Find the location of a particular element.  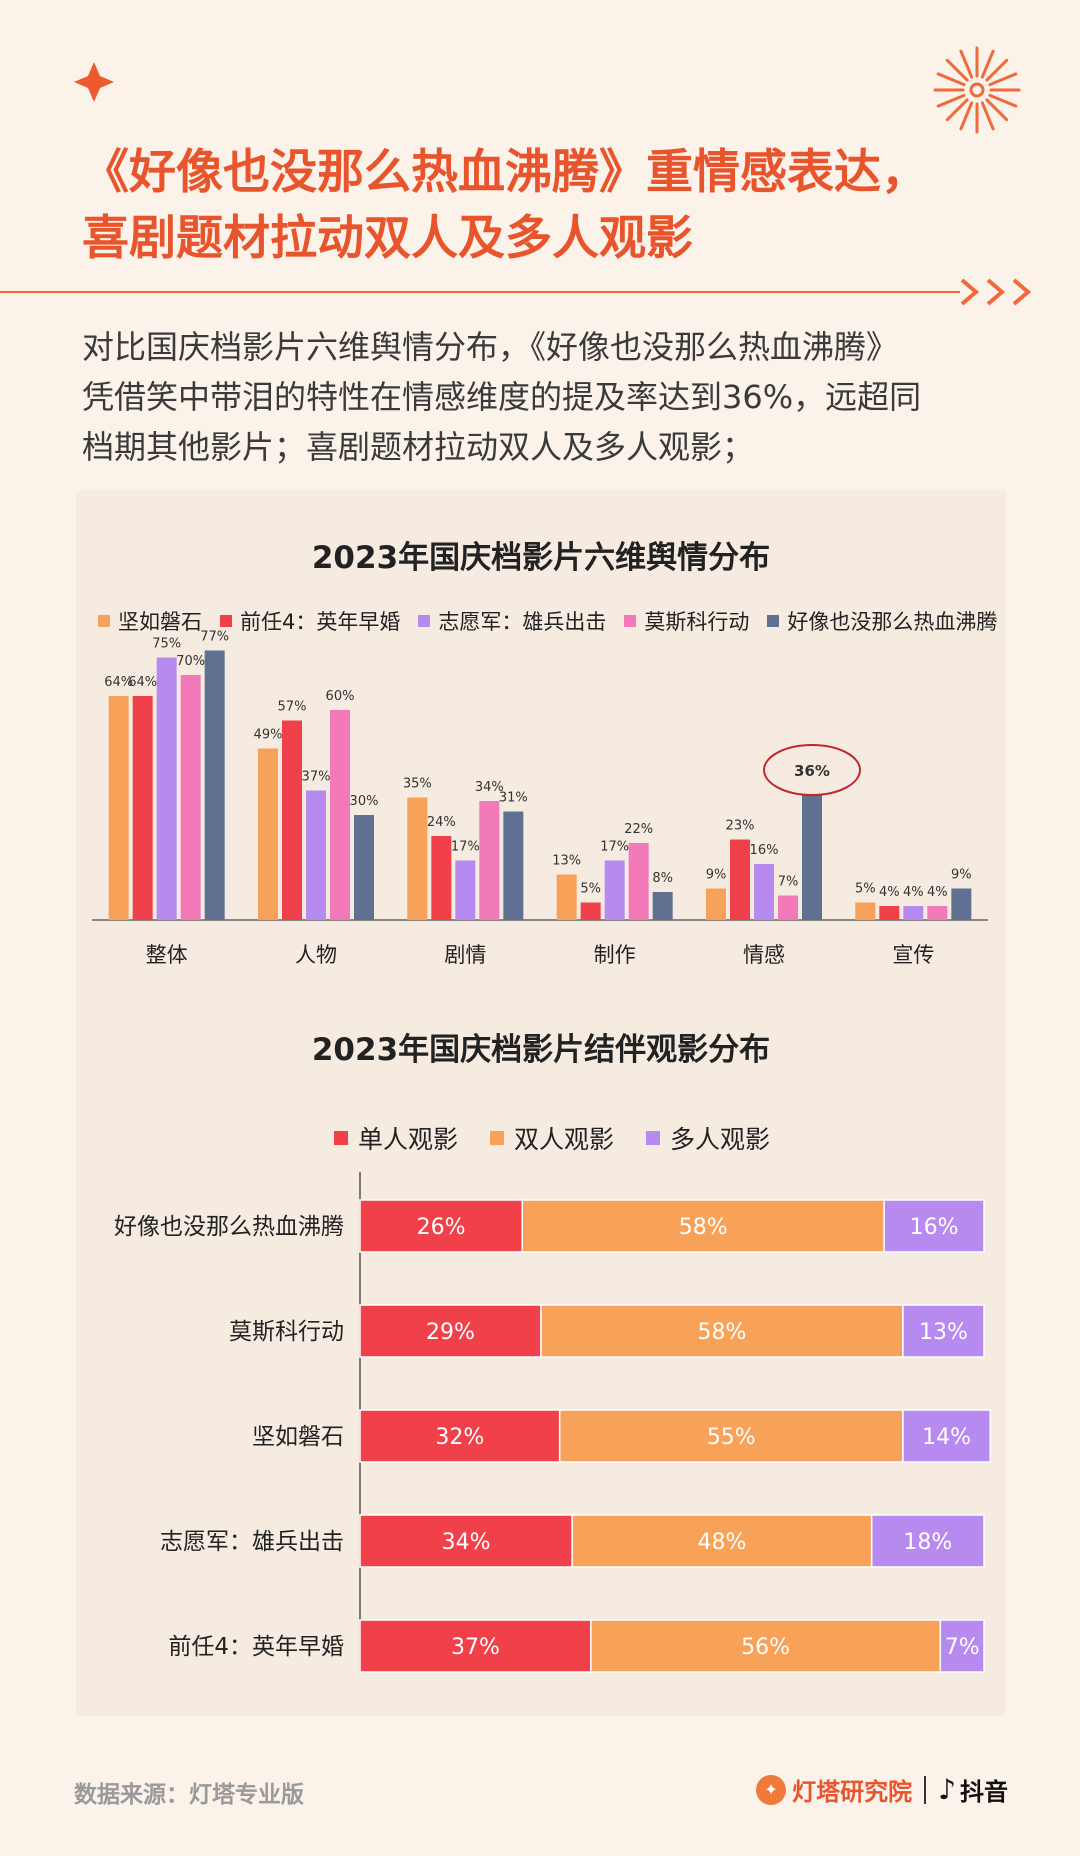

legend-item: 好像也没那么热血沸腾 is located at coordinates (882, 621).